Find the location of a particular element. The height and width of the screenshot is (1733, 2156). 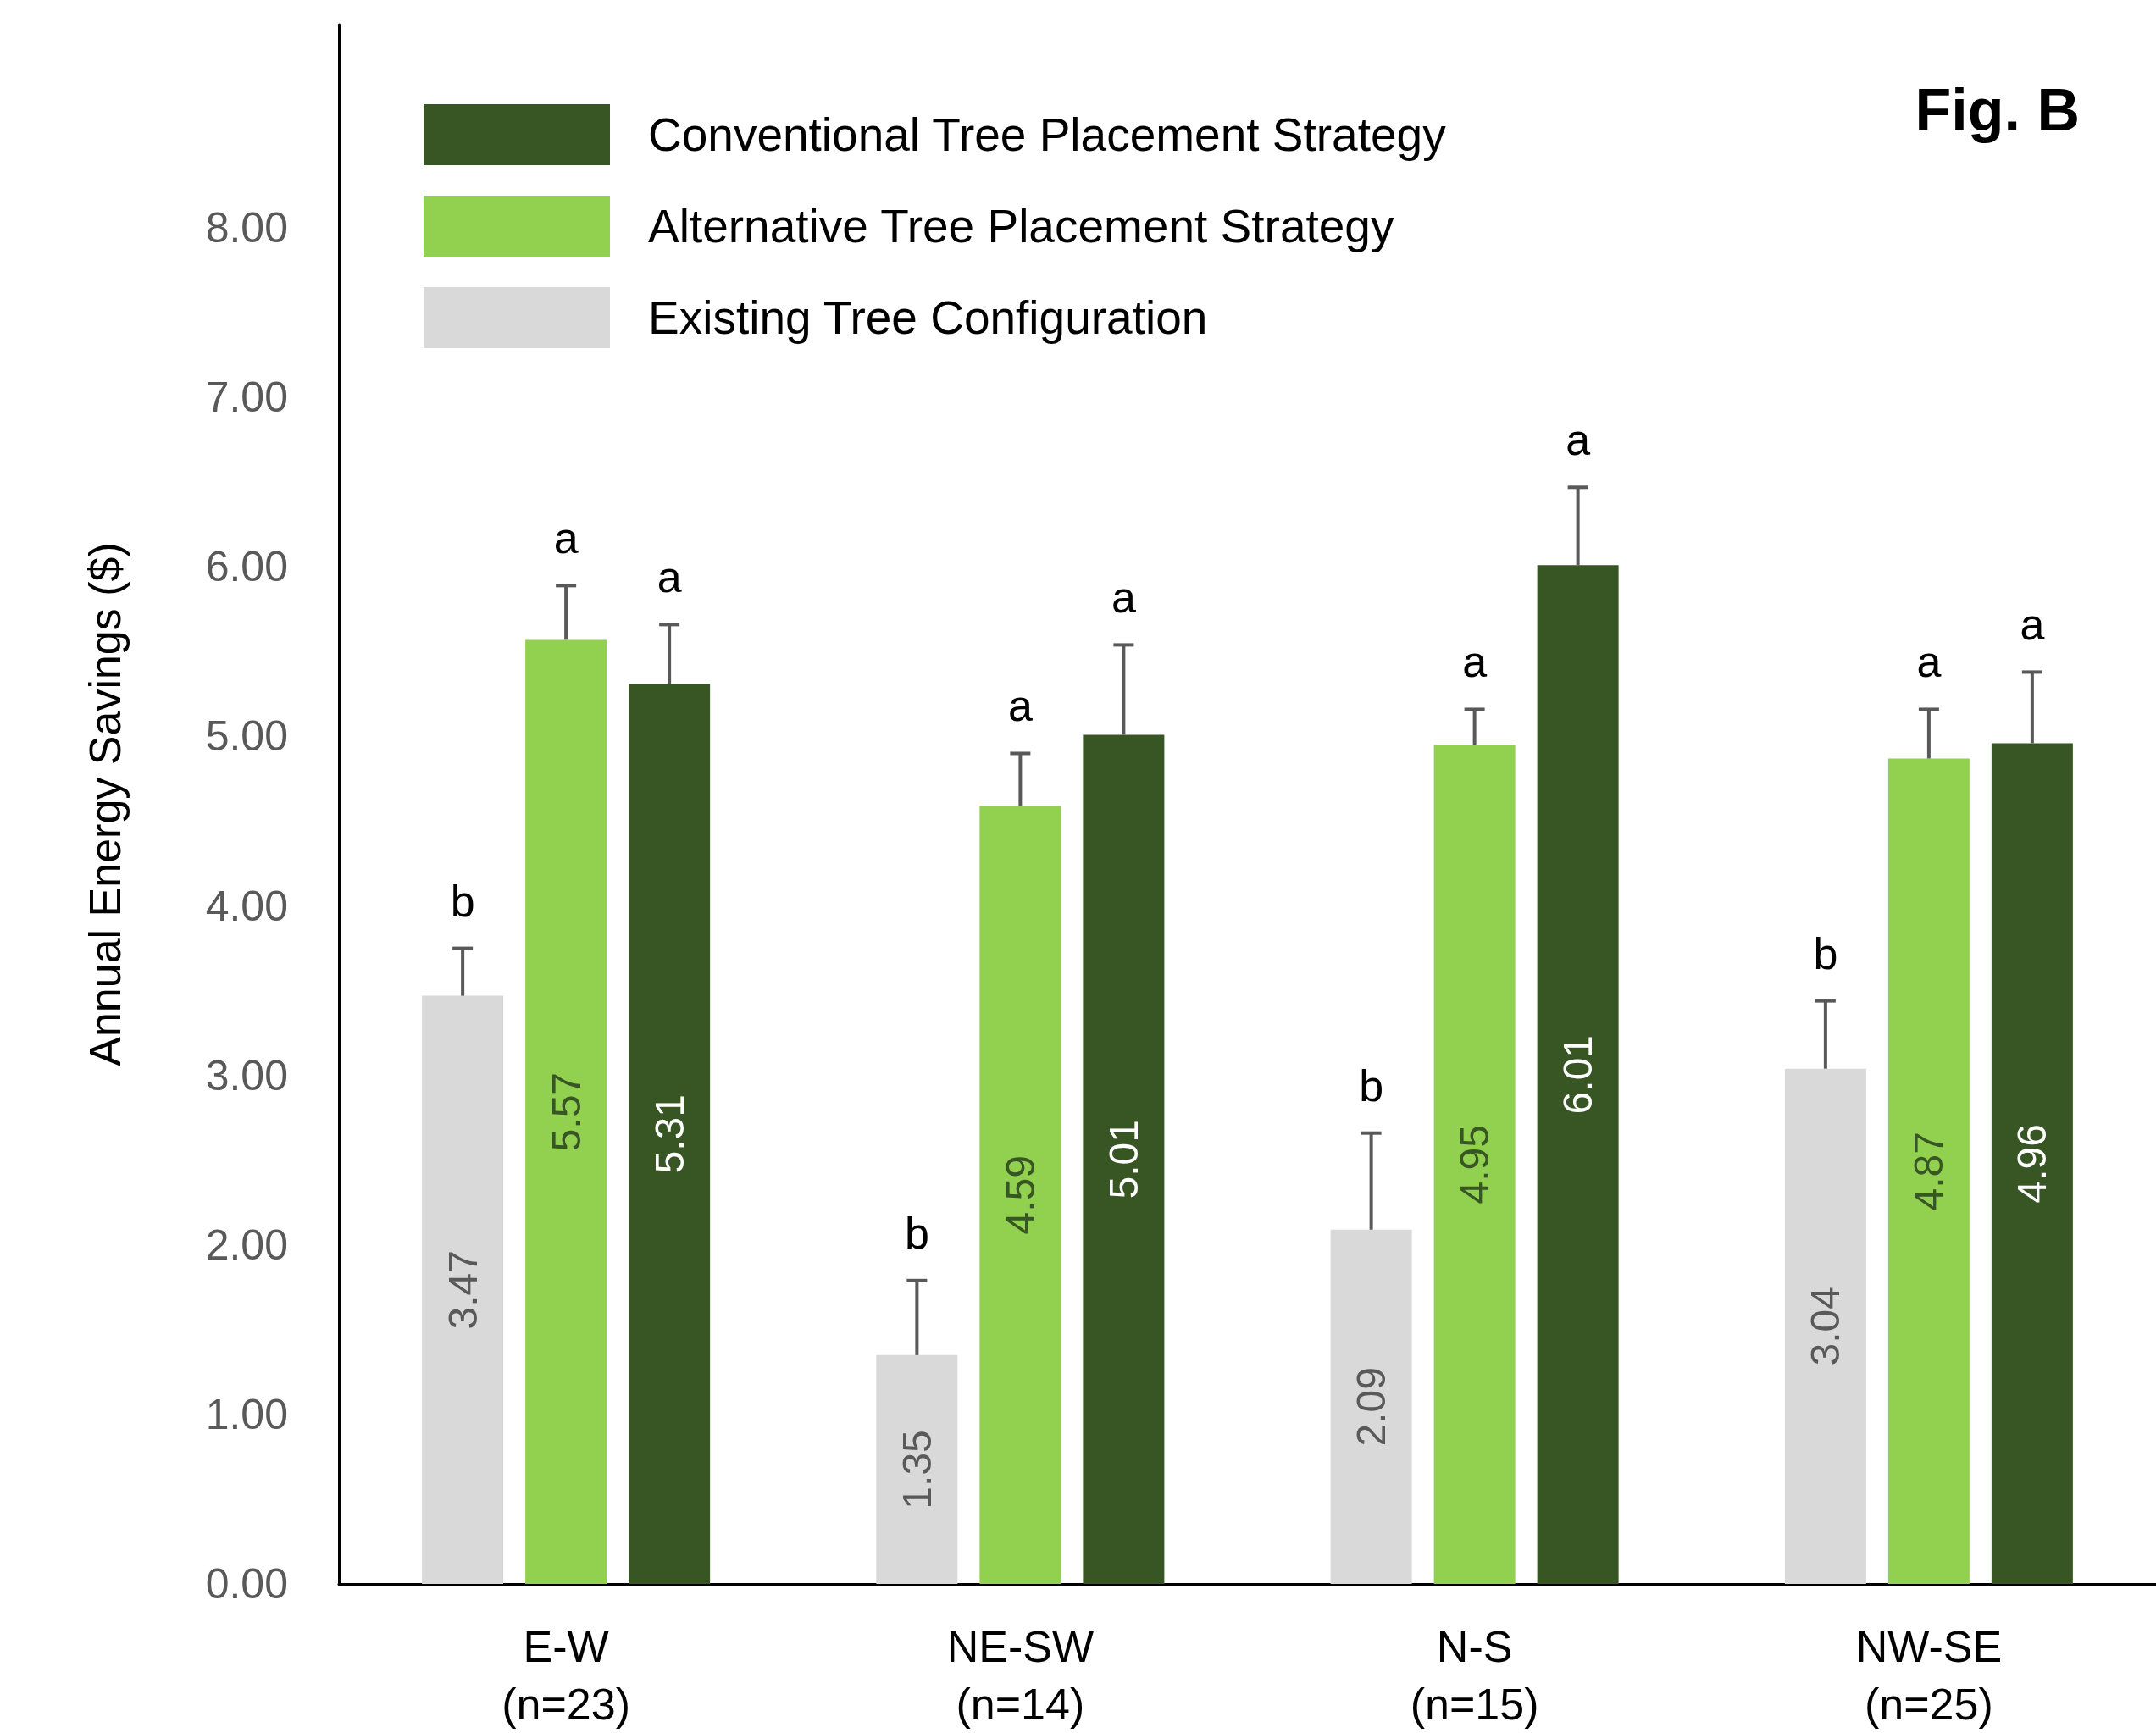

data-label: 3.47 is located at coordinates (462, 1290).